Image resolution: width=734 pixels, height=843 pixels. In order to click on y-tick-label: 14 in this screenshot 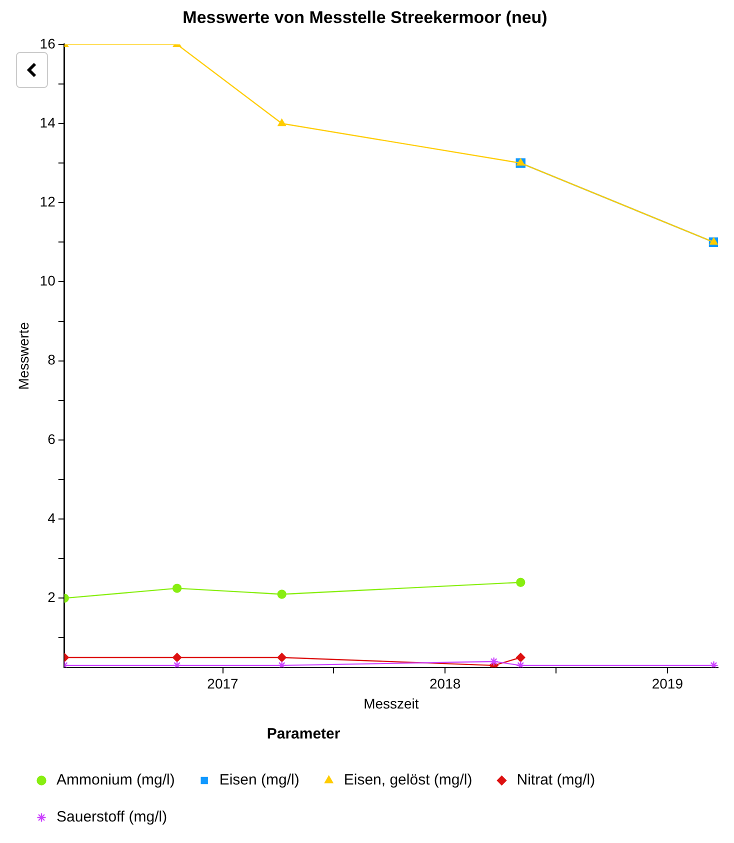, I will do `click(48, 122)`.